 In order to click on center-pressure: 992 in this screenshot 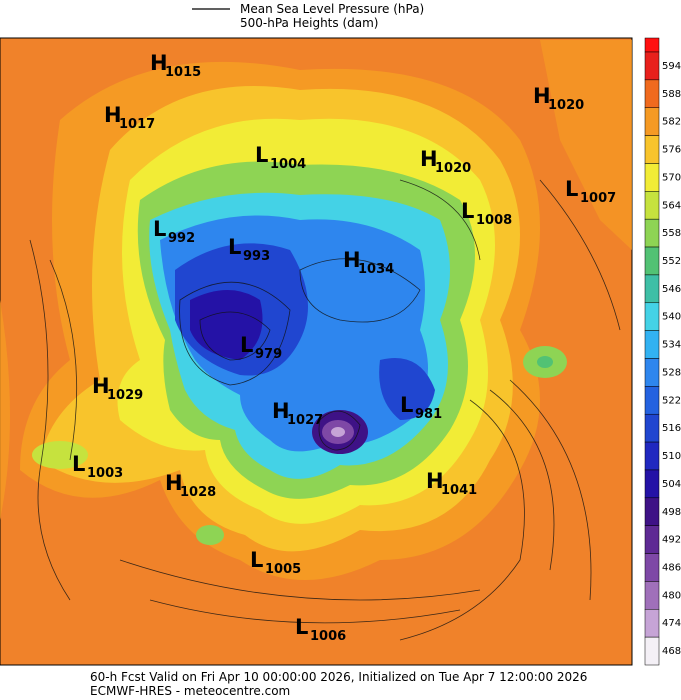, I will do `click(181, 238)`.